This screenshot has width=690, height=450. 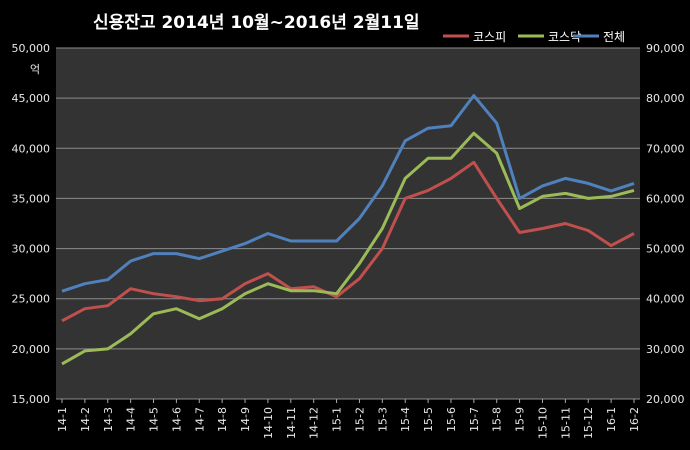 What do you see at coordinates (565, 423) in the screenshot?
I see `x-tick-label: 15-11` at bounding box center [565, 423].